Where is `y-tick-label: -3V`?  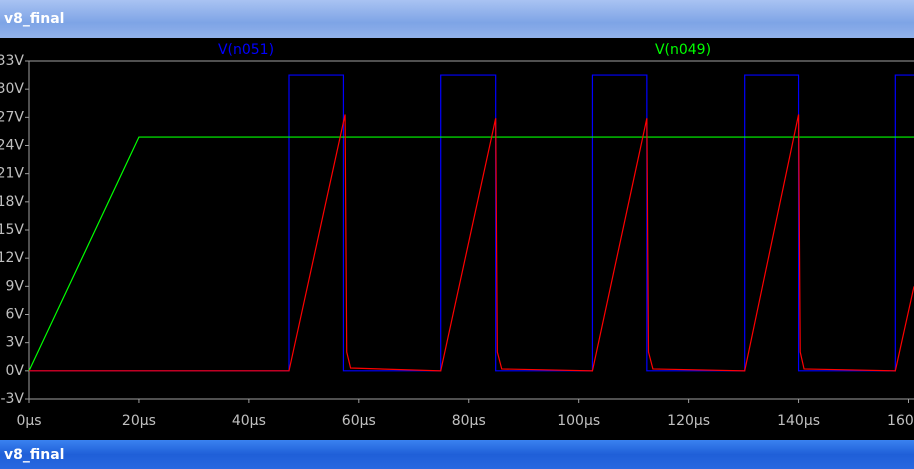
y-tick-label: -3V is located at coordinates (12, 399).